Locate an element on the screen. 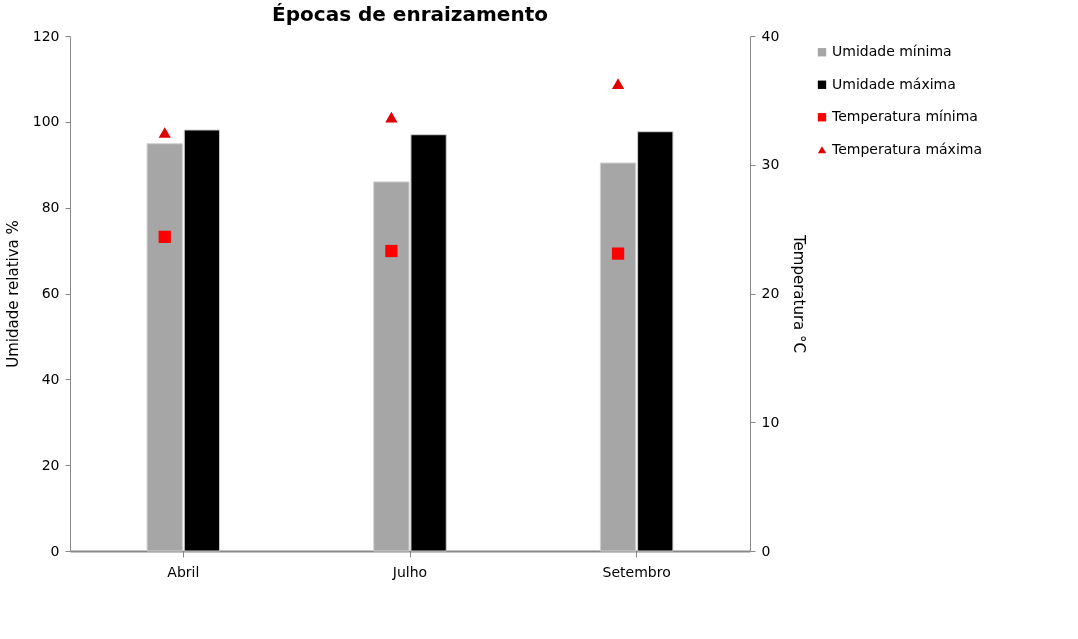 The height and width of the screenshot is (639, 1078). y2-tick-label: 0 is located at coordinates (766, 550).